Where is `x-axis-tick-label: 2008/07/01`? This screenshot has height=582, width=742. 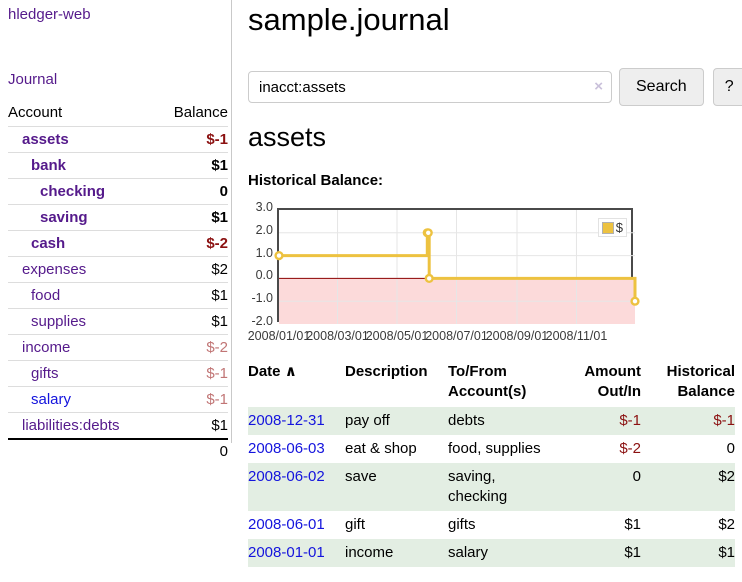
x-axis-tick-label: 2008/07/01 is located at coordinates (456, 336).